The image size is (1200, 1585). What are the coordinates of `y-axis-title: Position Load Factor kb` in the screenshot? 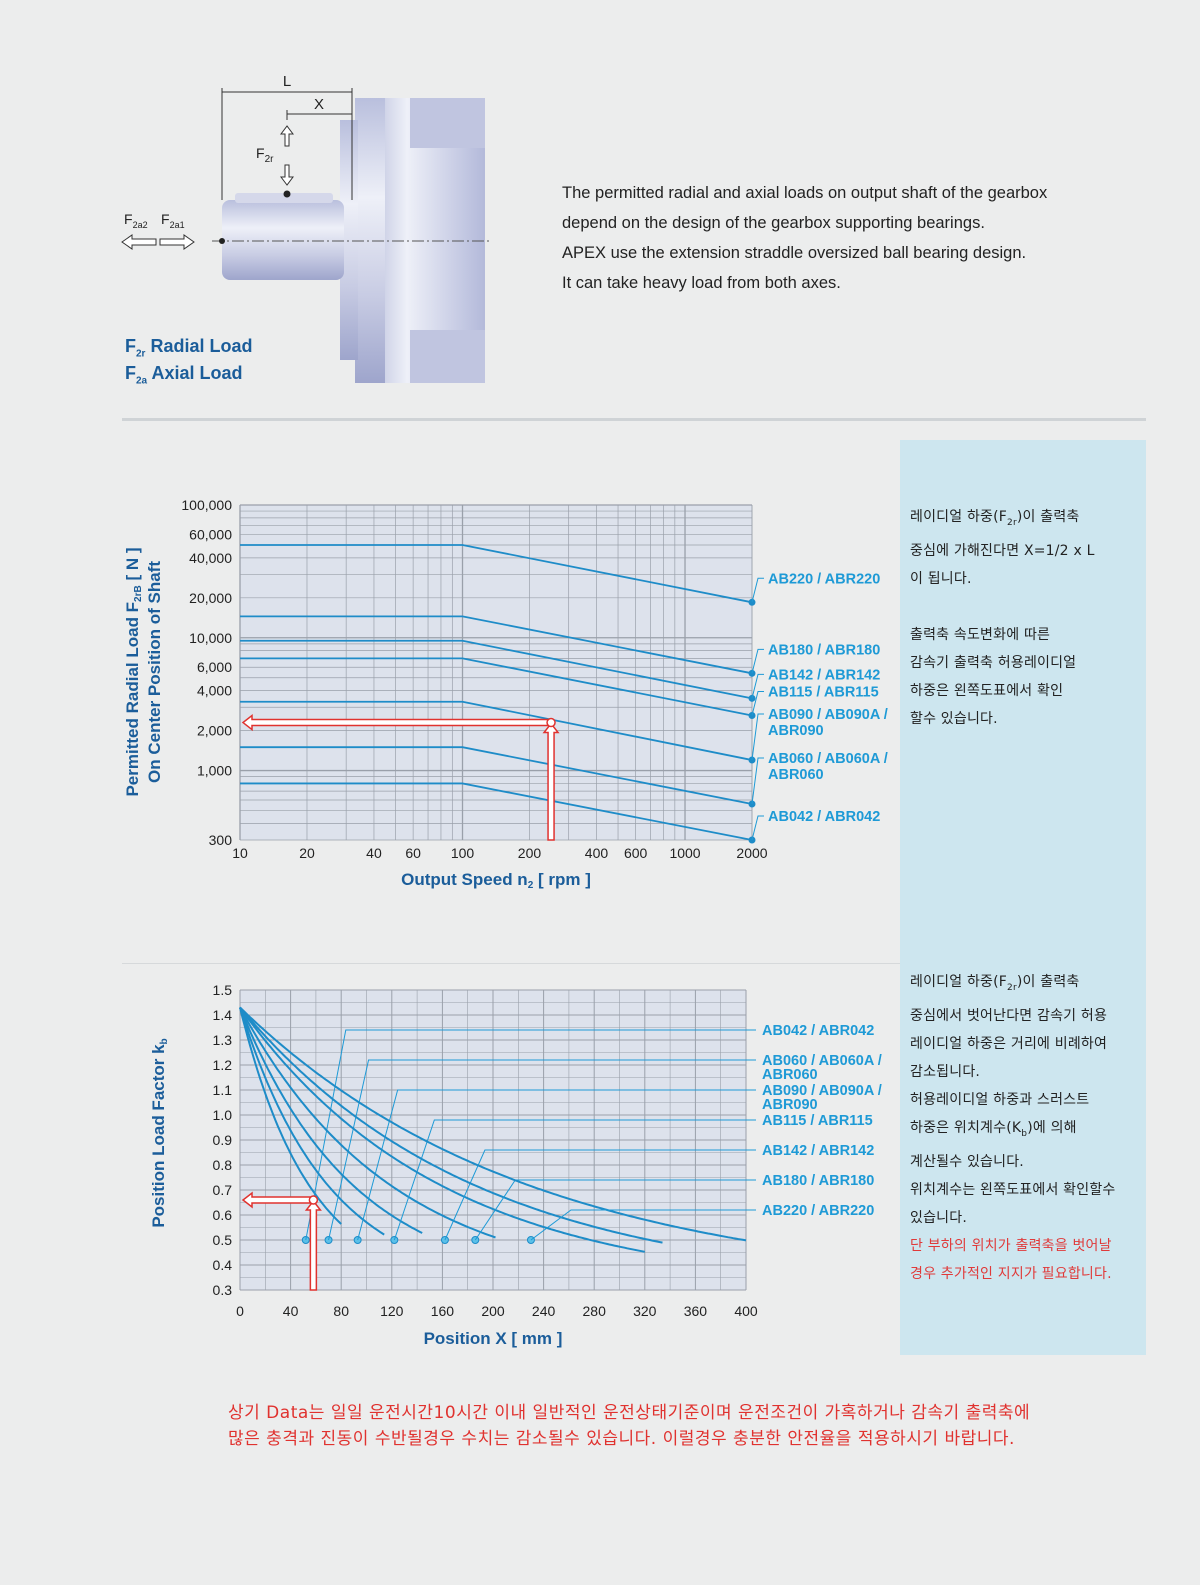 It's located at (159, 1132).